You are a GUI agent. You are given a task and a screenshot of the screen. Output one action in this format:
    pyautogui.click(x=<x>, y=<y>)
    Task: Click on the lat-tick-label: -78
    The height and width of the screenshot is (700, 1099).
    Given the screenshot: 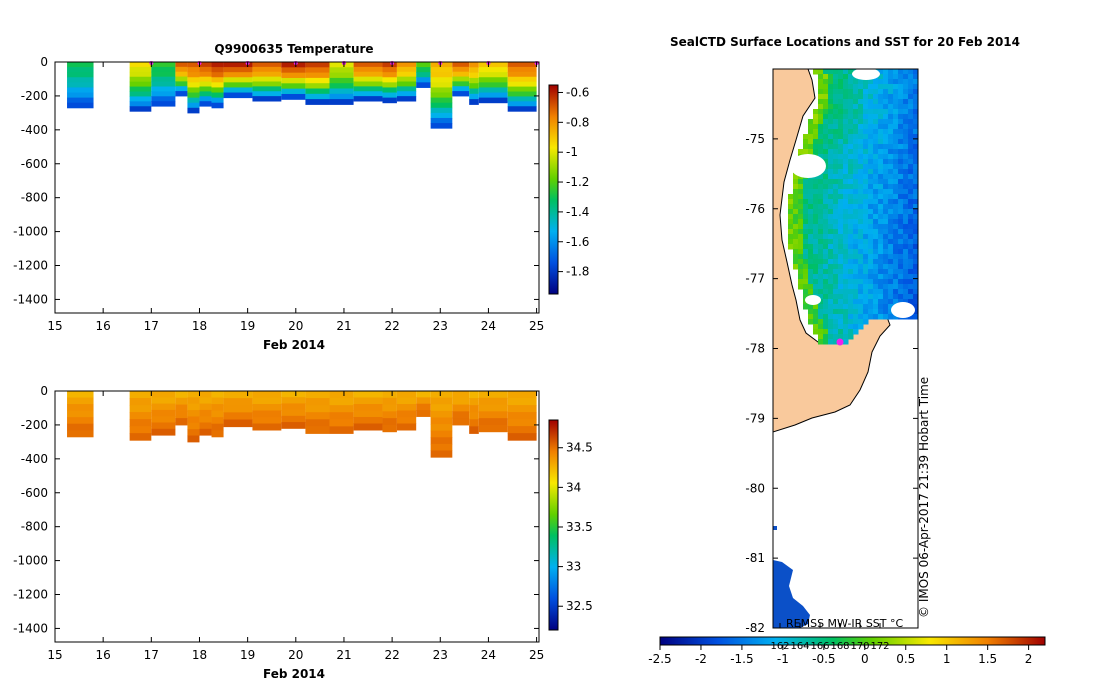 What is the action you would take?
    pyautogui.click(x=755, y=349)
    